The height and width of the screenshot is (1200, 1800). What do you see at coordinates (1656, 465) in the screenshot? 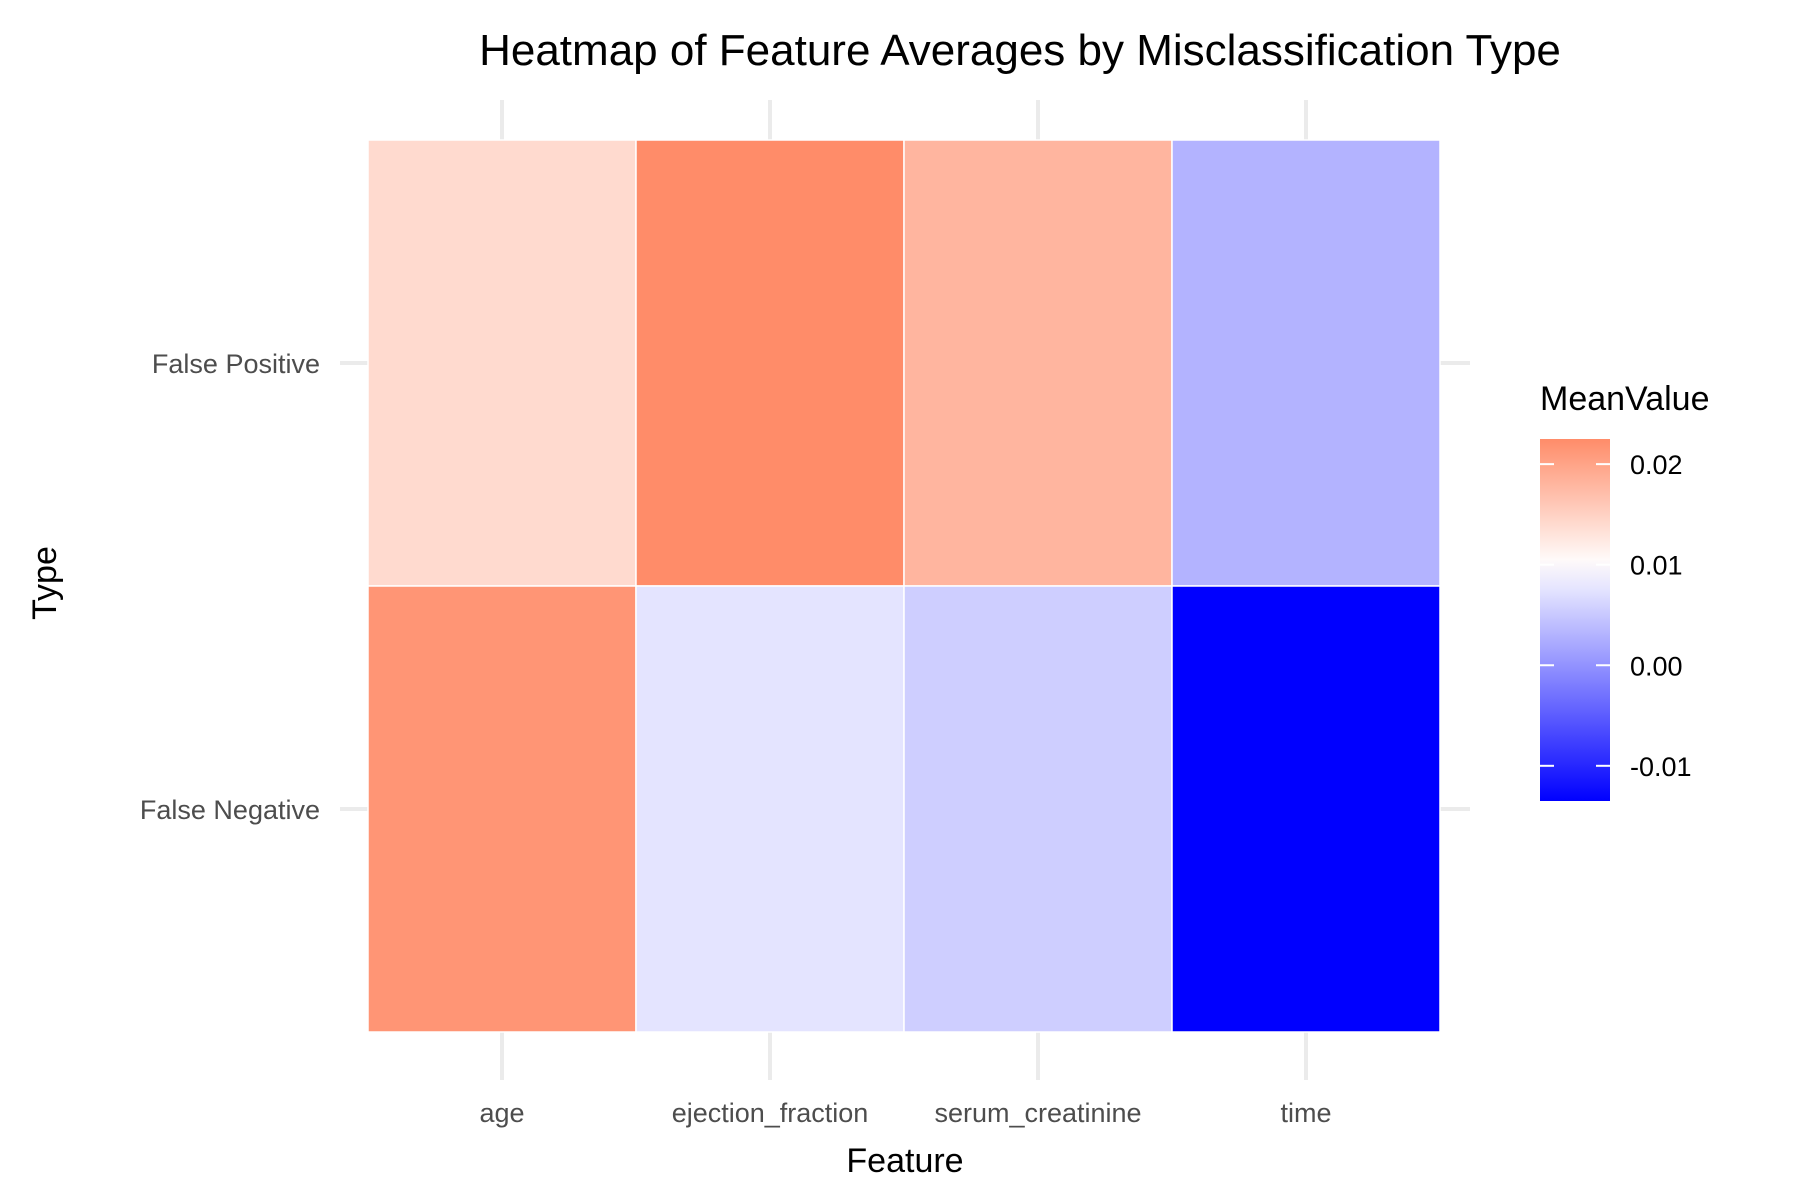
I see `legend-tick-label: 0.02` at bounding box center [1656, 465].